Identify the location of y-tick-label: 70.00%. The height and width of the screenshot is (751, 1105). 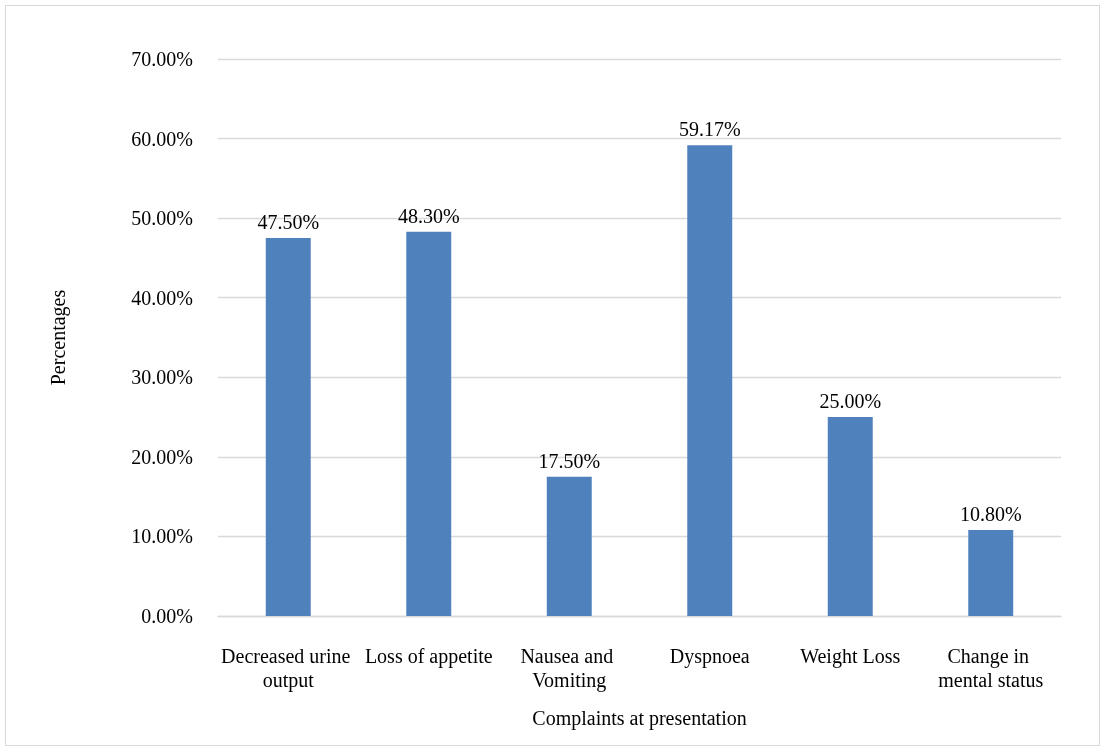
(162, 59).